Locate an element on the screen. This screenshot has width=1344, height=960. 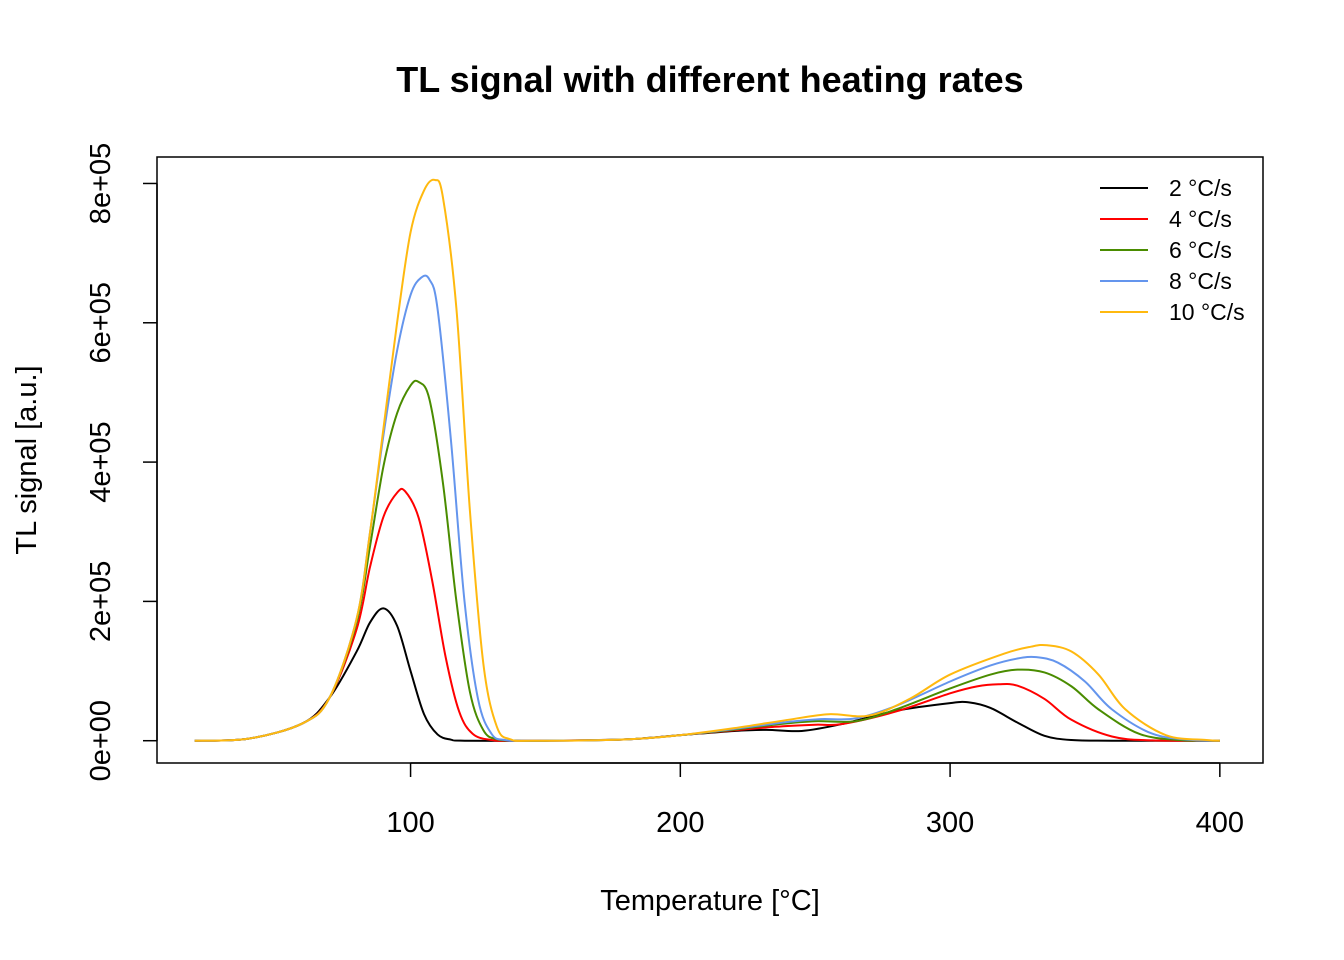
legend-label: 2 °C/s is located at coordinates (1200, 188).